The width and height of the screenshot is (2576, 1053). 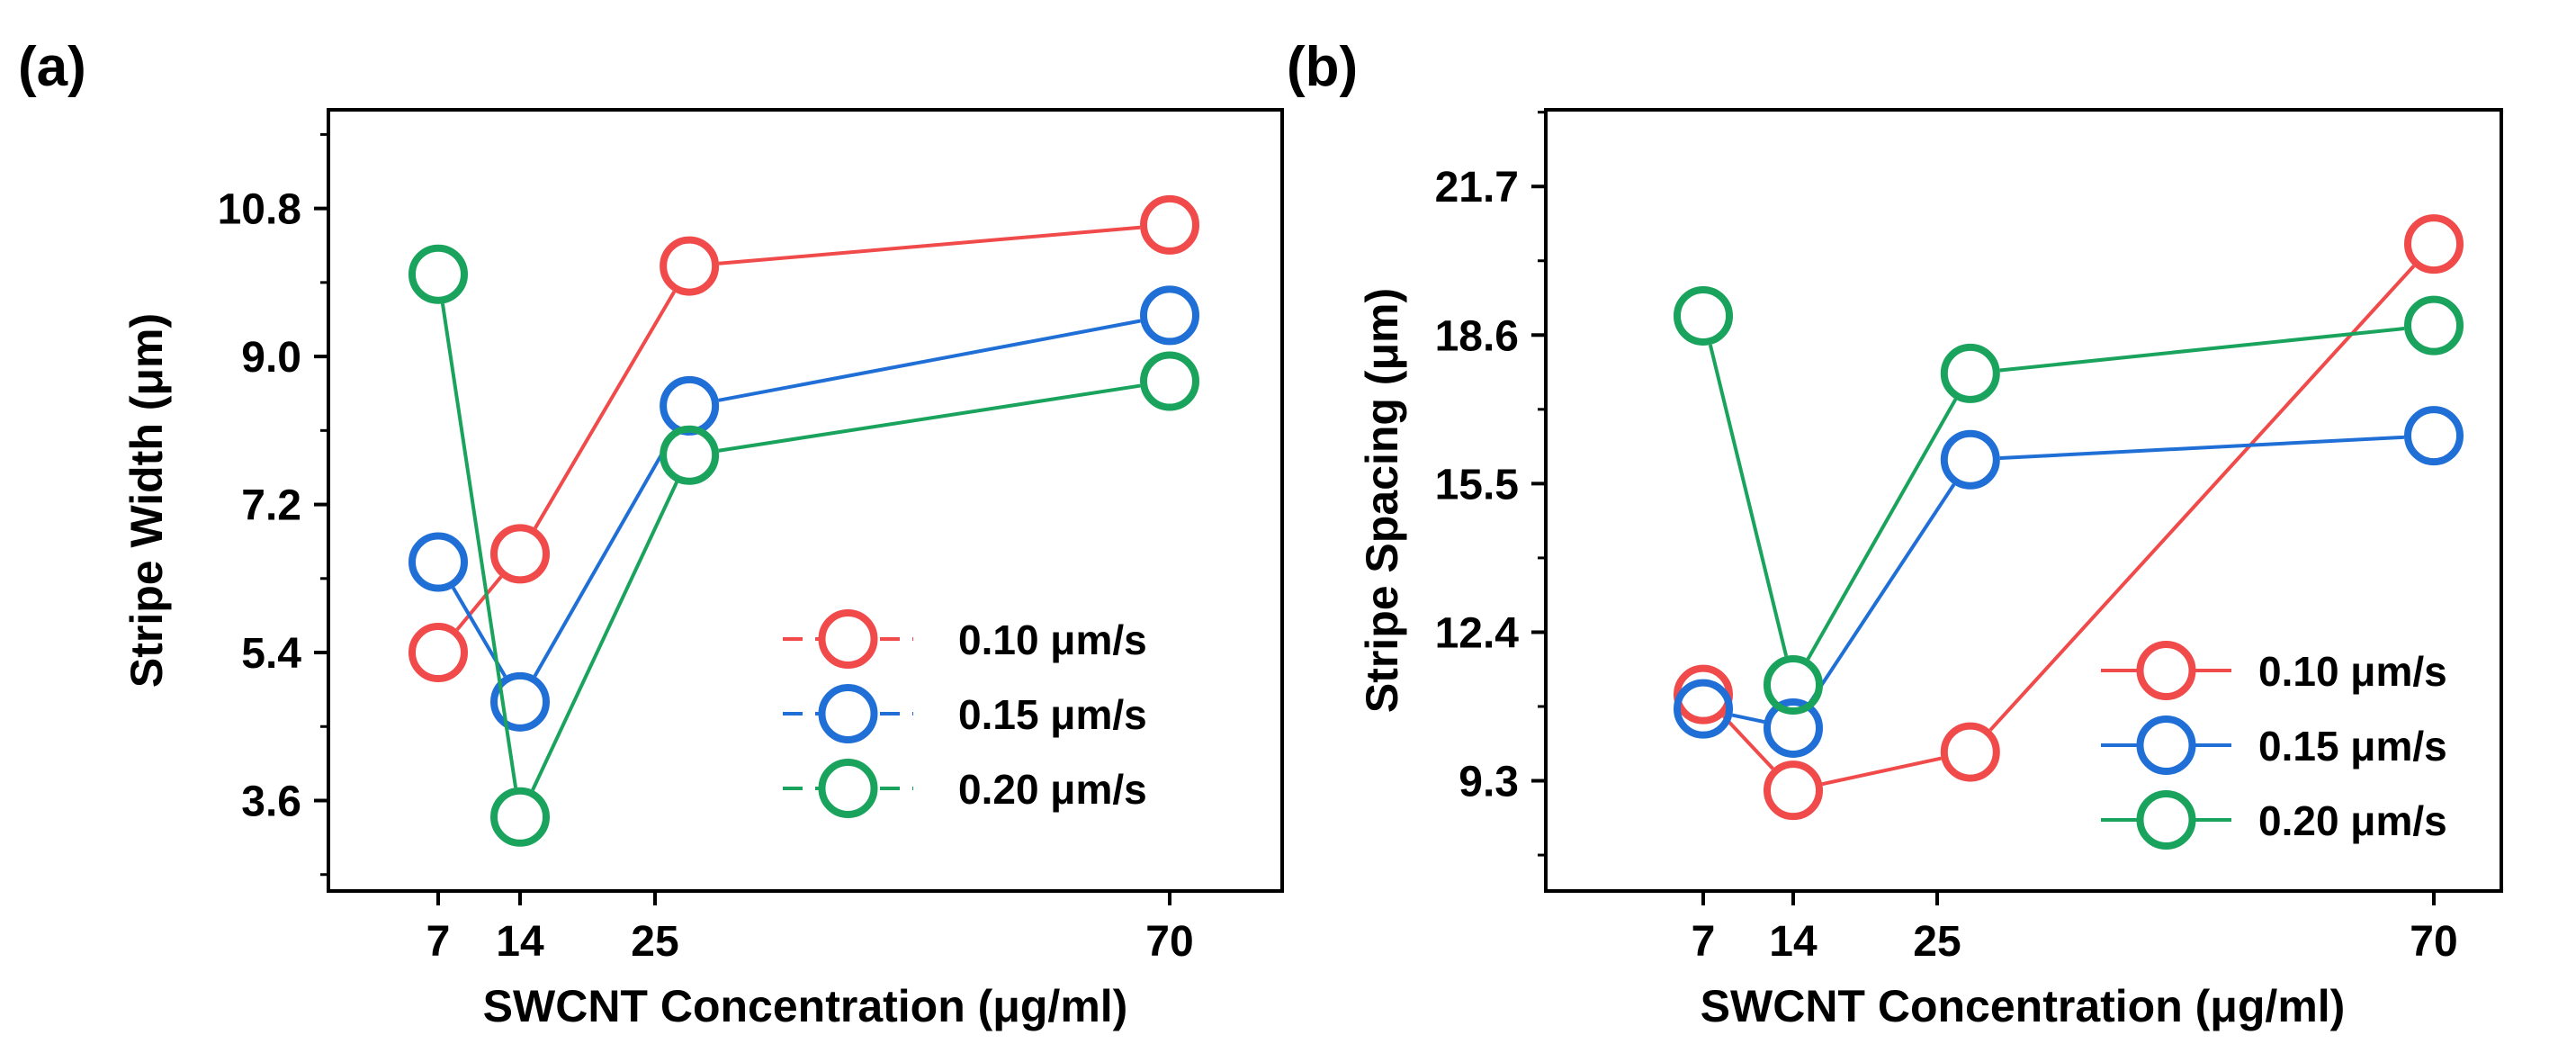 I want to click on y-tick-label: 3.6, so click(x=271, y=801).